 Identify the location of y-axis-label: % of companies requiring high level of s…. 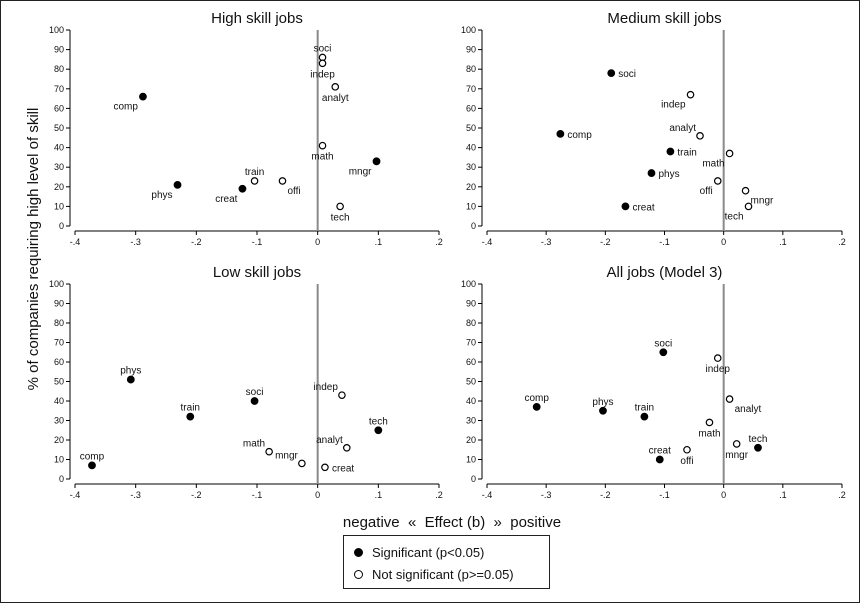
(33, 249).